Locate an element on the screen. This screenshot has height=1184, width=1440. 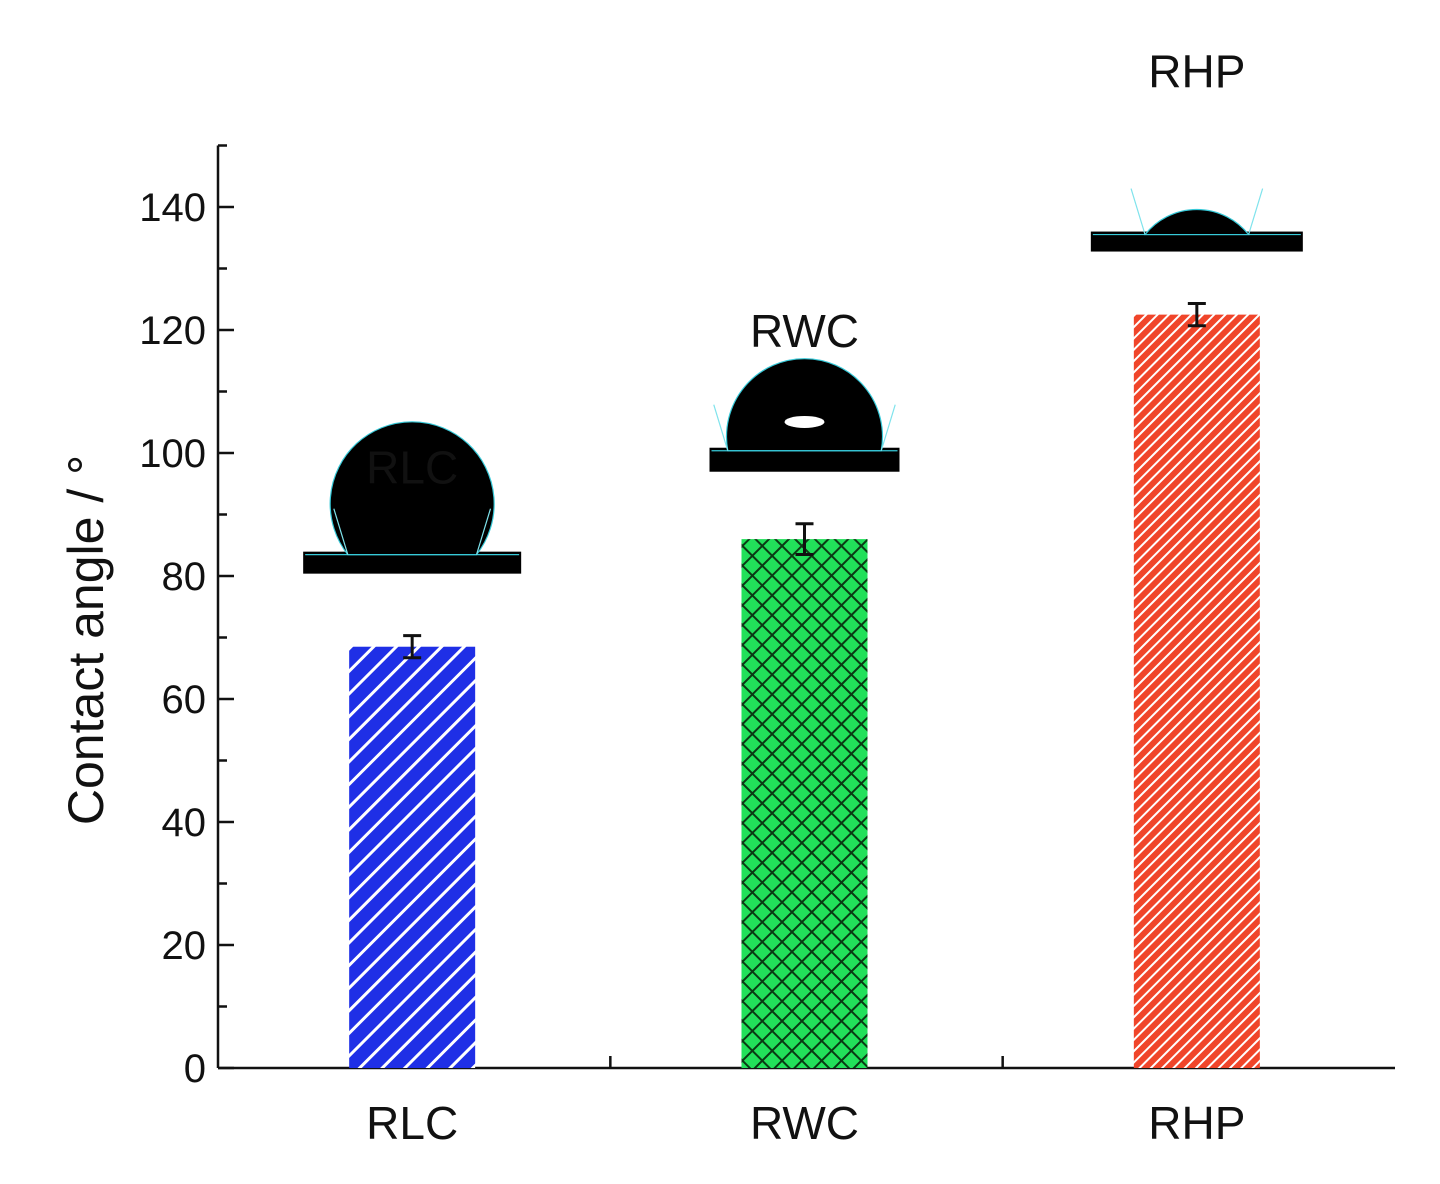
x-tick-label-rhp: RHP is located at coordinates (1196, 1123).